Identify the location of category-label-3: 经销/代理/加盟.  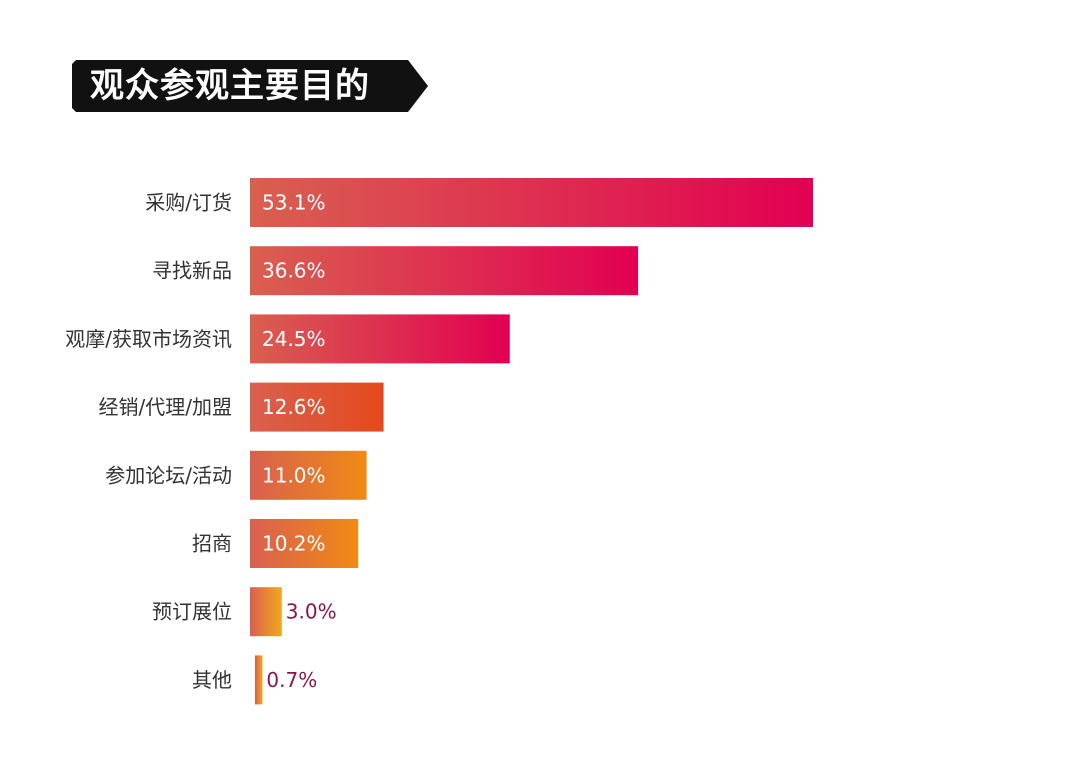
(165, 407).